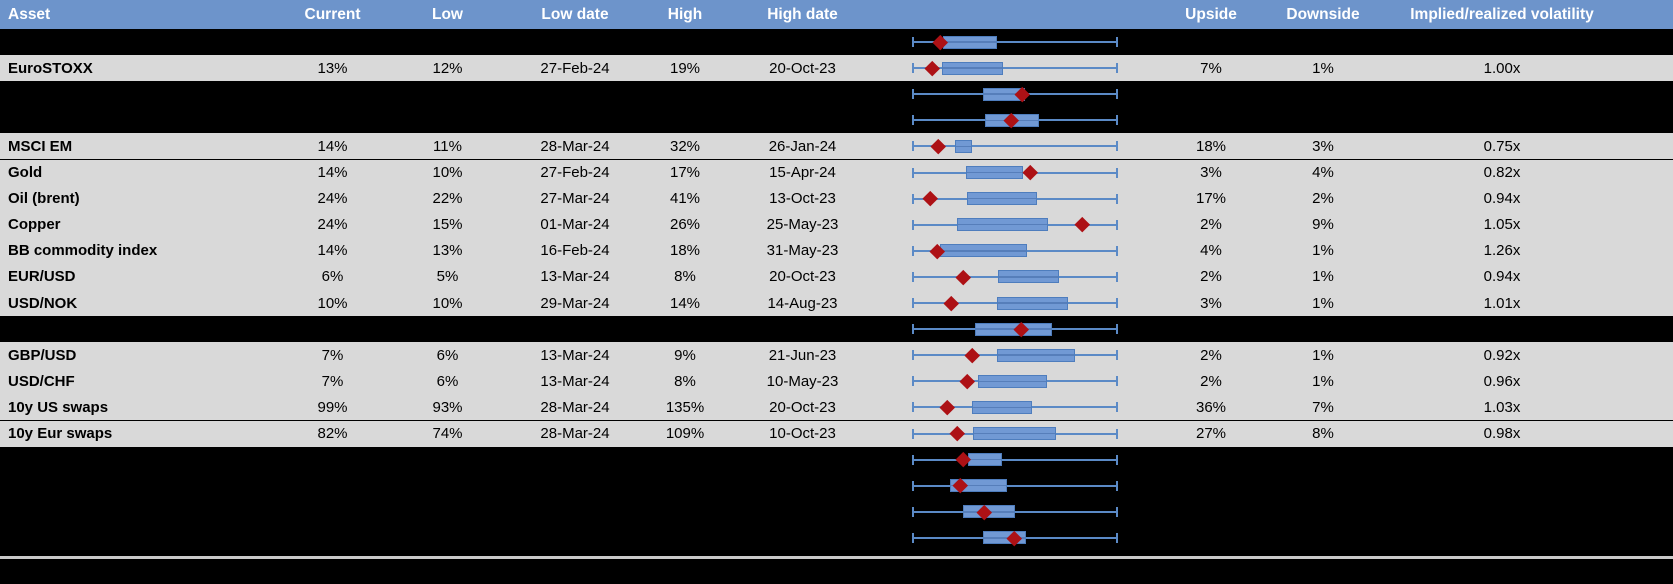 Image resolution: width=1673 pixels, height=584 pixels. Describe the element at coordinates (802, 225) in the screenshot. I see `cell-high-date: 25-May-23` at that location.